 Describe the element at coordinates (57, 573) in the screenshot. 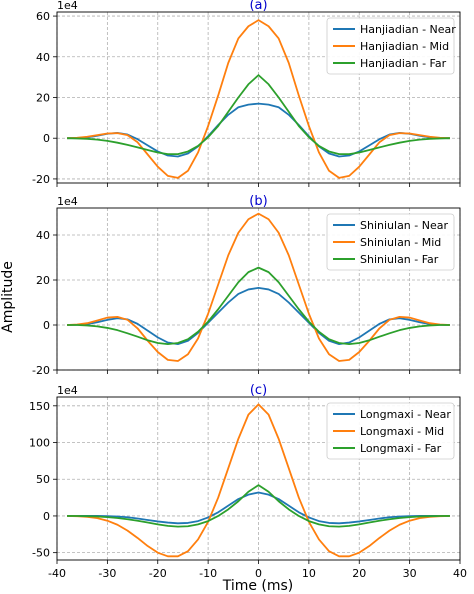

I see `x-tick-label: -40` at that location.